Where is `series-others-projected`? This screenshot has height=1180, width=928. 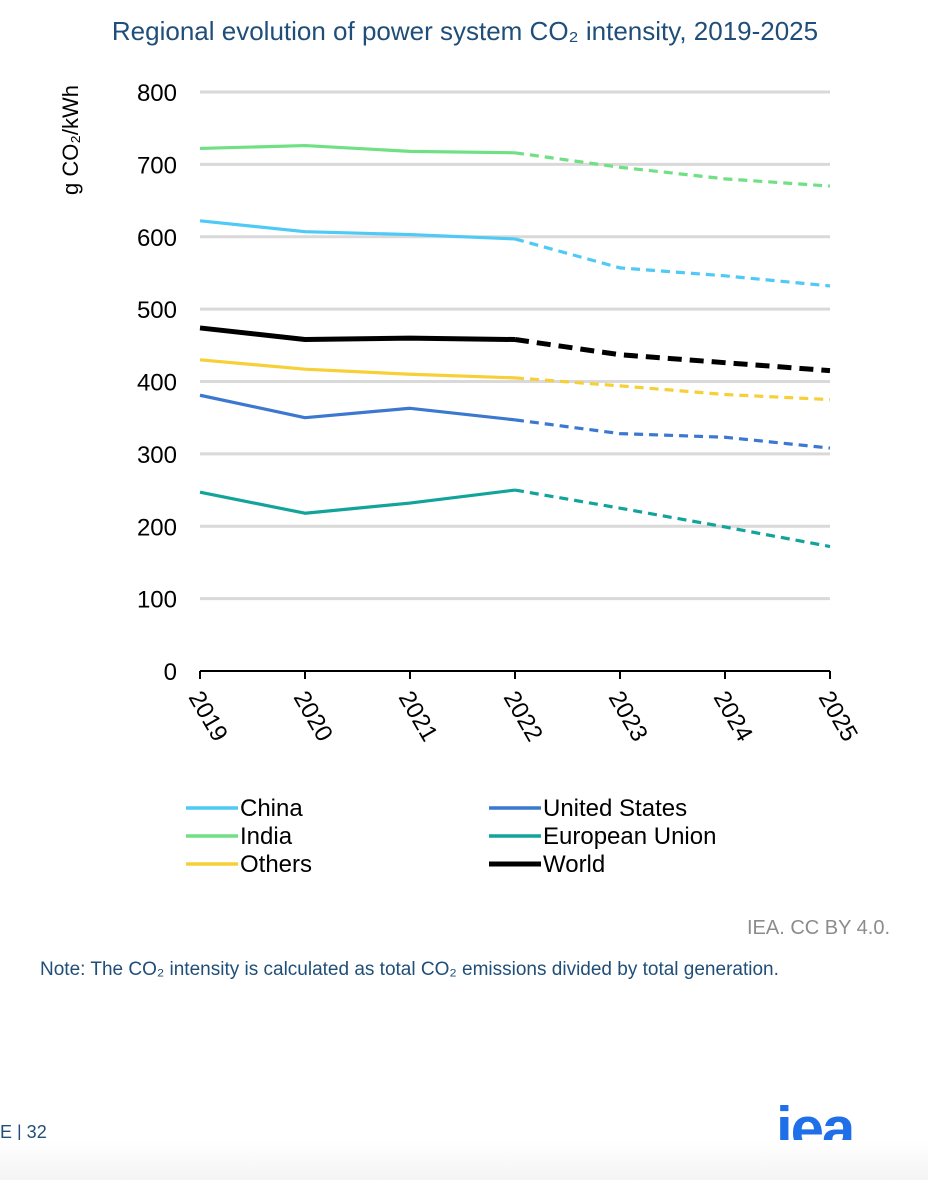
series-others-projected is located at coordinates (672, 389).